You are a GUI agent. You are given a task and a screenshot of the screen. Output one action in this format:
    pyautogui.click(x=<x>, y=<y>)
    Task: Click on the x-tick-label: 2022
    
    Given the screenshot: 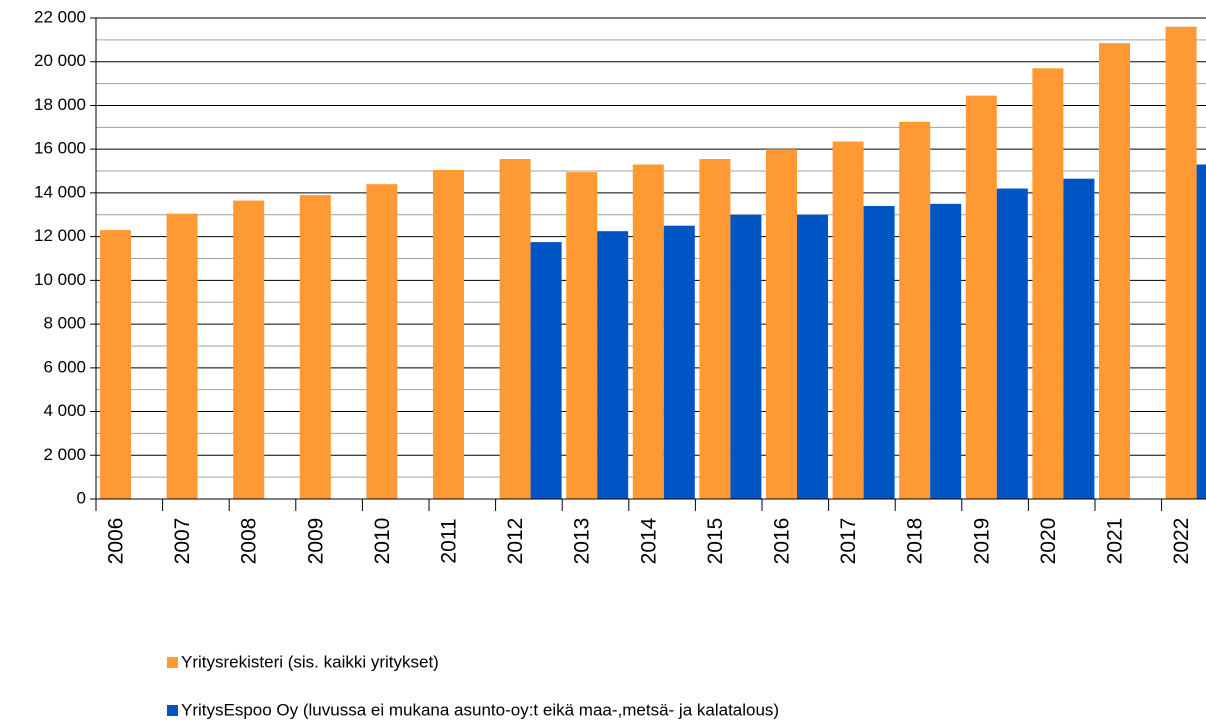 What is the action you would take?
    pyautogui.click(x=1181, y=541)
    